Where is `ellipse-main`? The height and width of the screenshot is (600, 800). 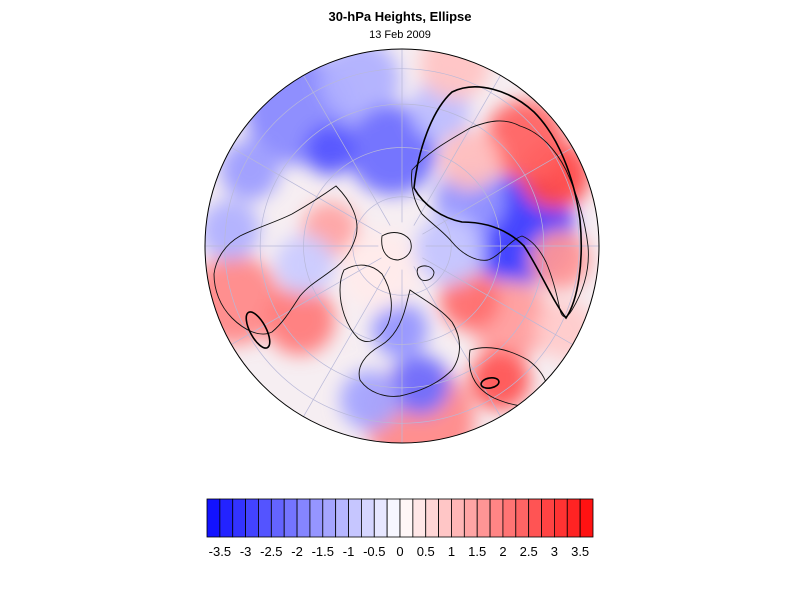 ellipse-main is located at coordinates (498, 203).